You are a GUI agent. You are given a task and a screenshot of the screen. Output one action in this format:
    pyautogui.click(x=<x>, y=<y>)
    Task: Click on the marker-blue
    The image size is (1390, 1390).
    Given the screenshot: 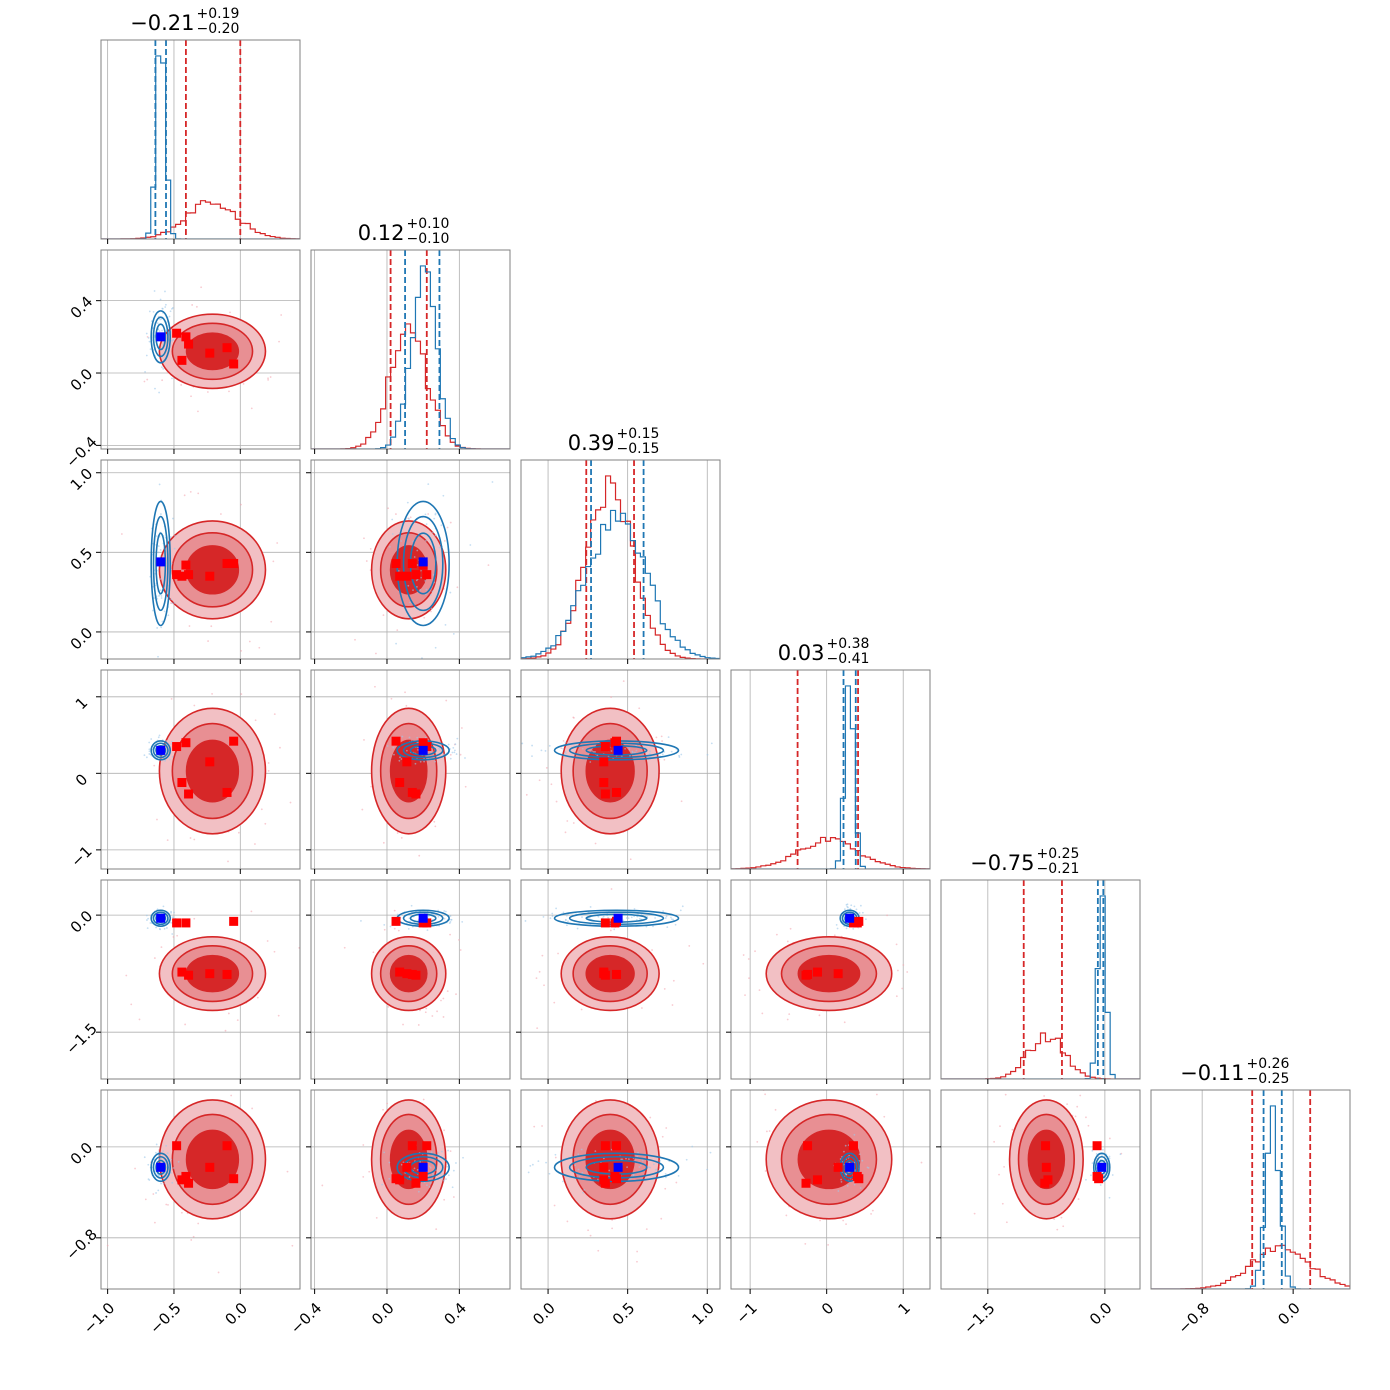 What is the action you would take?
    pyautogui.click(x=423, y=1167)
    